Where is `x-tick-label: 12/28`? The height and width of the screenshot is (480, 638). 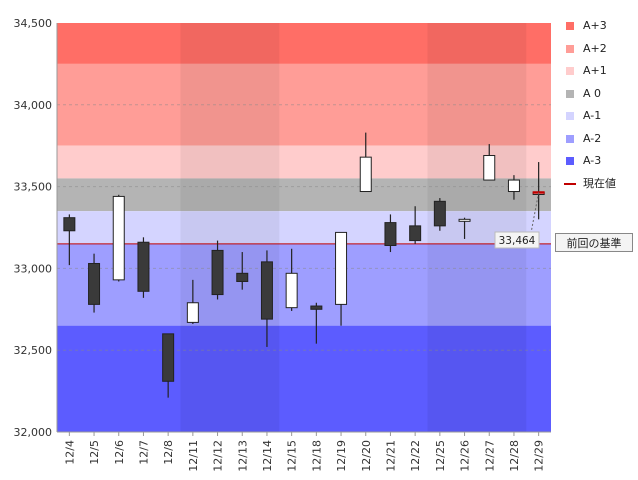 x-tick-label: 12/28 is located at coordinates (514, 456).